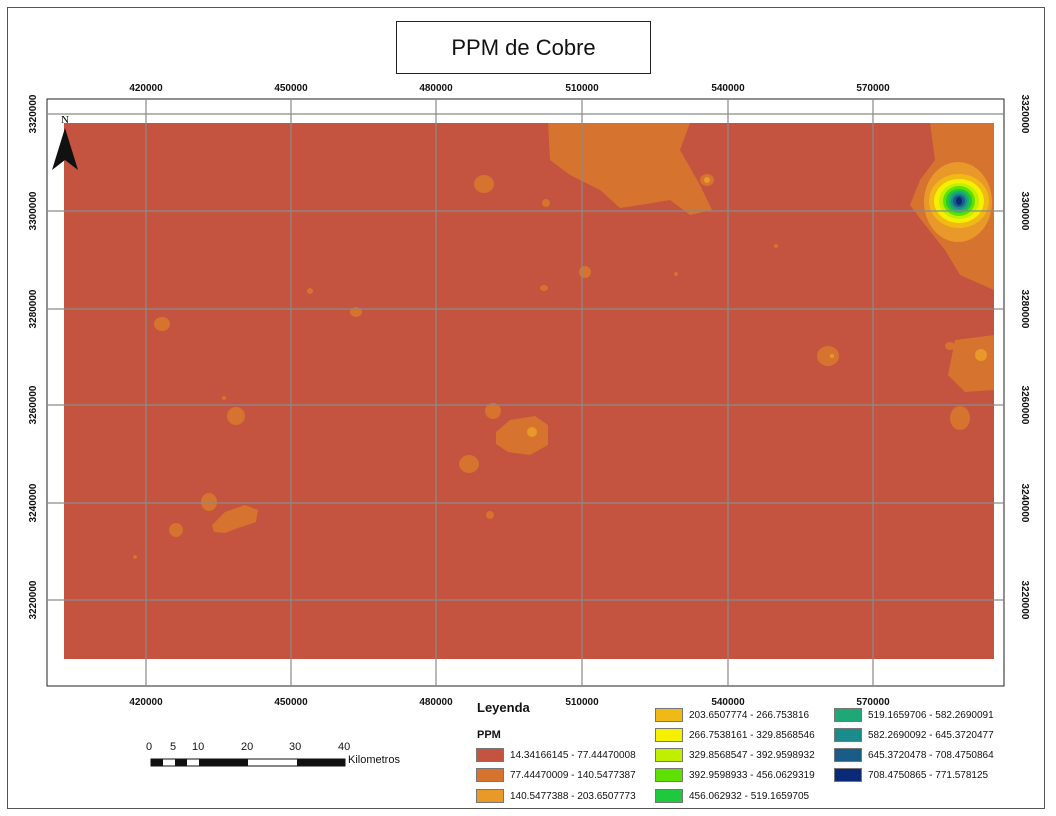  What do you see at coordinates (173, 747) in the screenshot?
I see `scale-label: 5` at bounding box center [173, 747].